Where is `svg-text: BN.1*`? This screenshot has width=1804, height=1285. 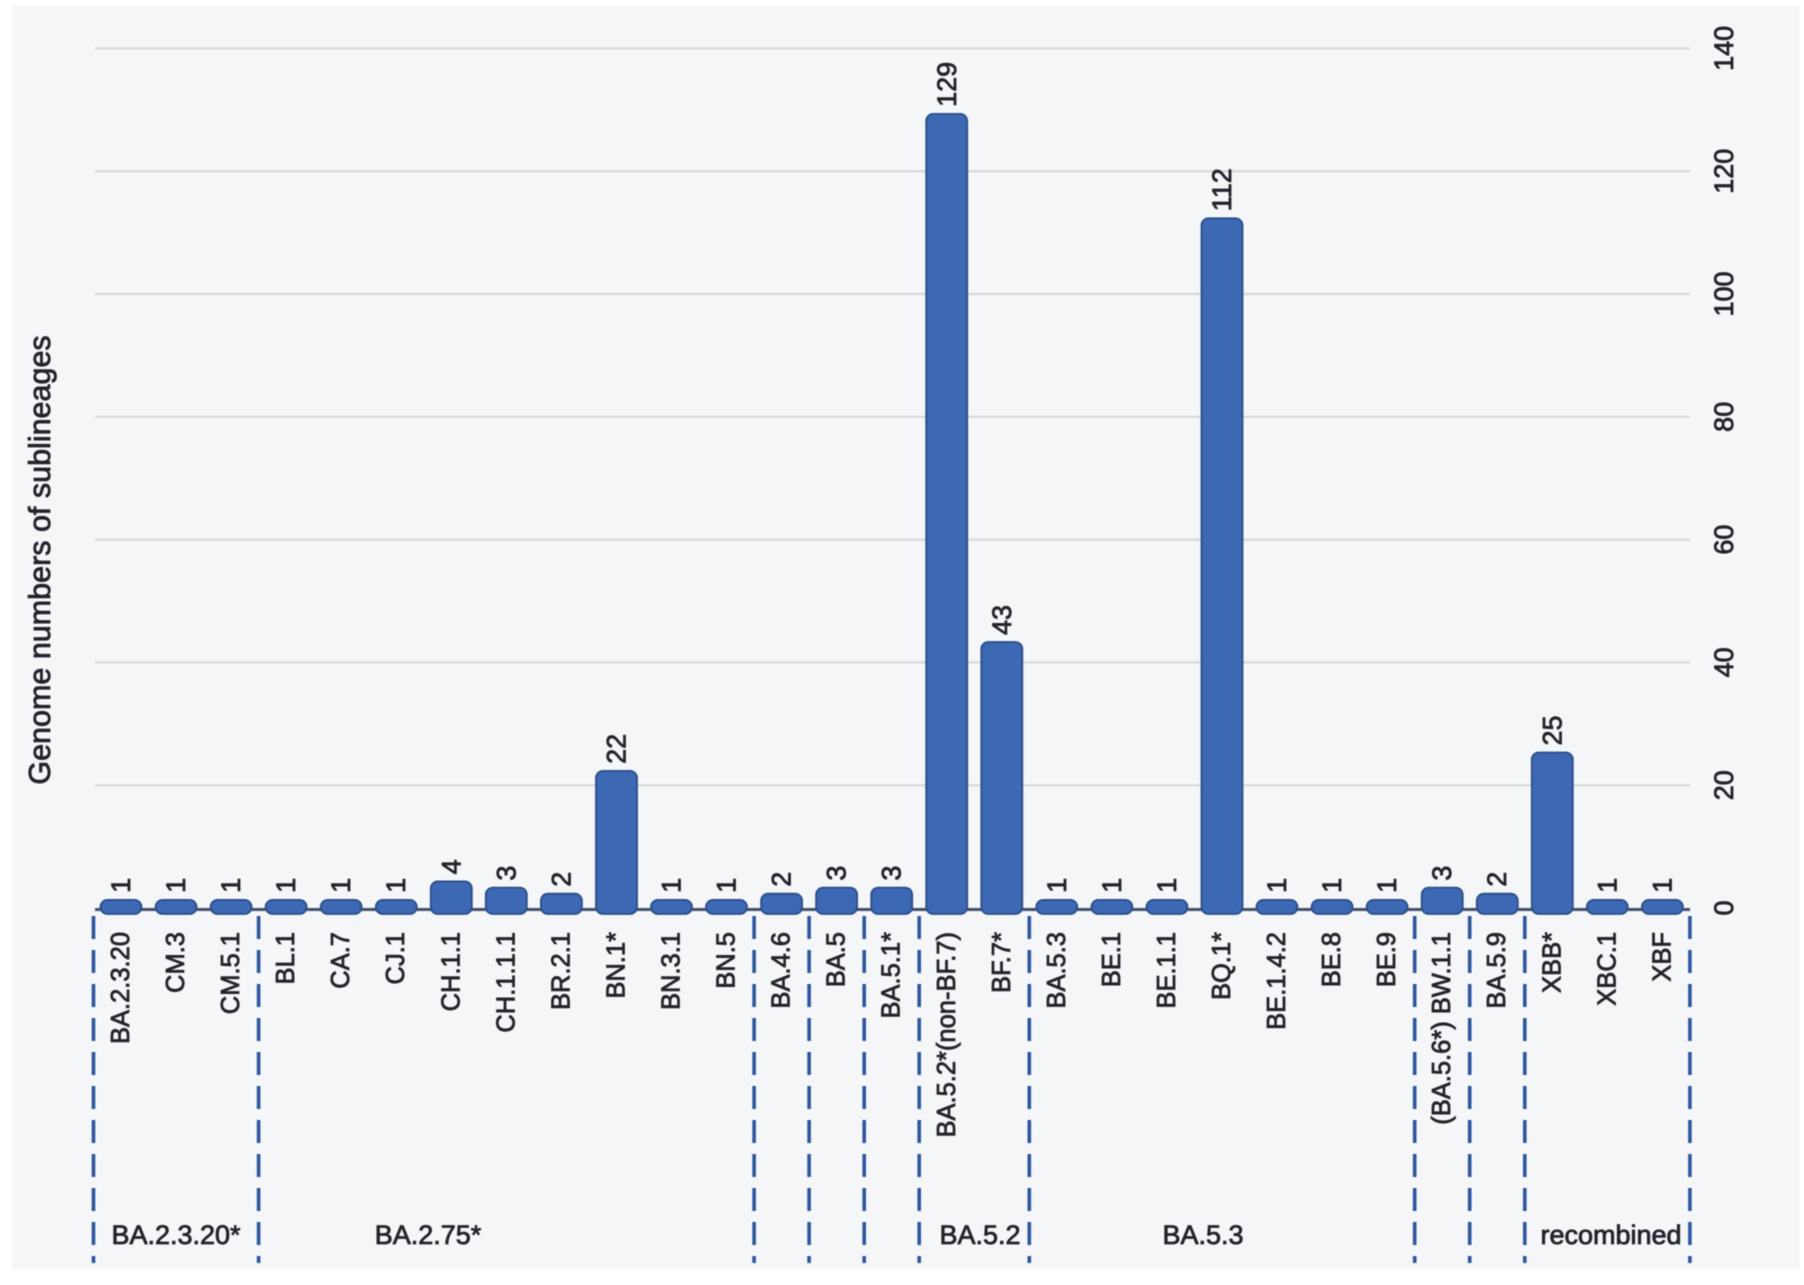
svg-text: BN.1* is located at coordinates (617, 965).